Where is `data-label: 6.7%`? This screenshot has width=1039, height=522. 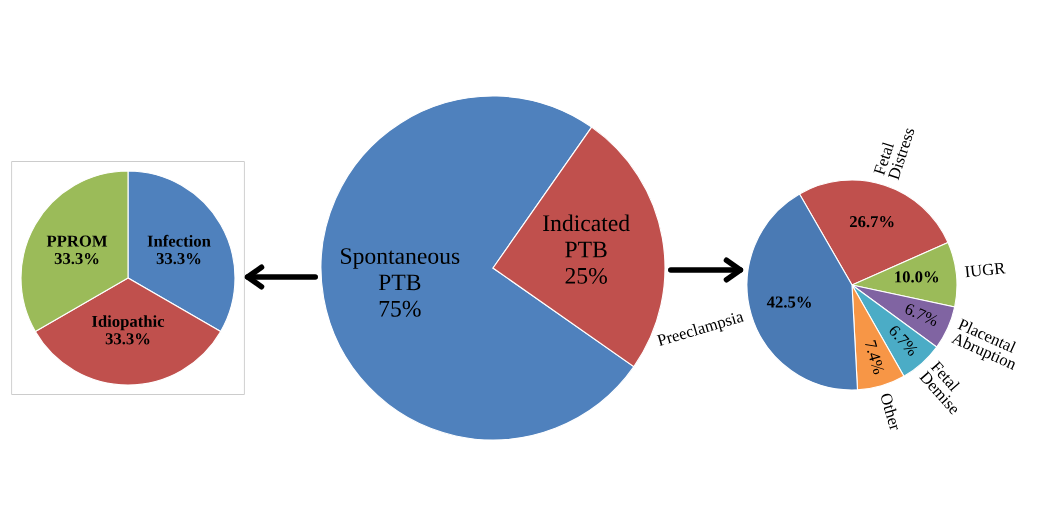
data-label: 6.7% is located at coordinates (922, 314).